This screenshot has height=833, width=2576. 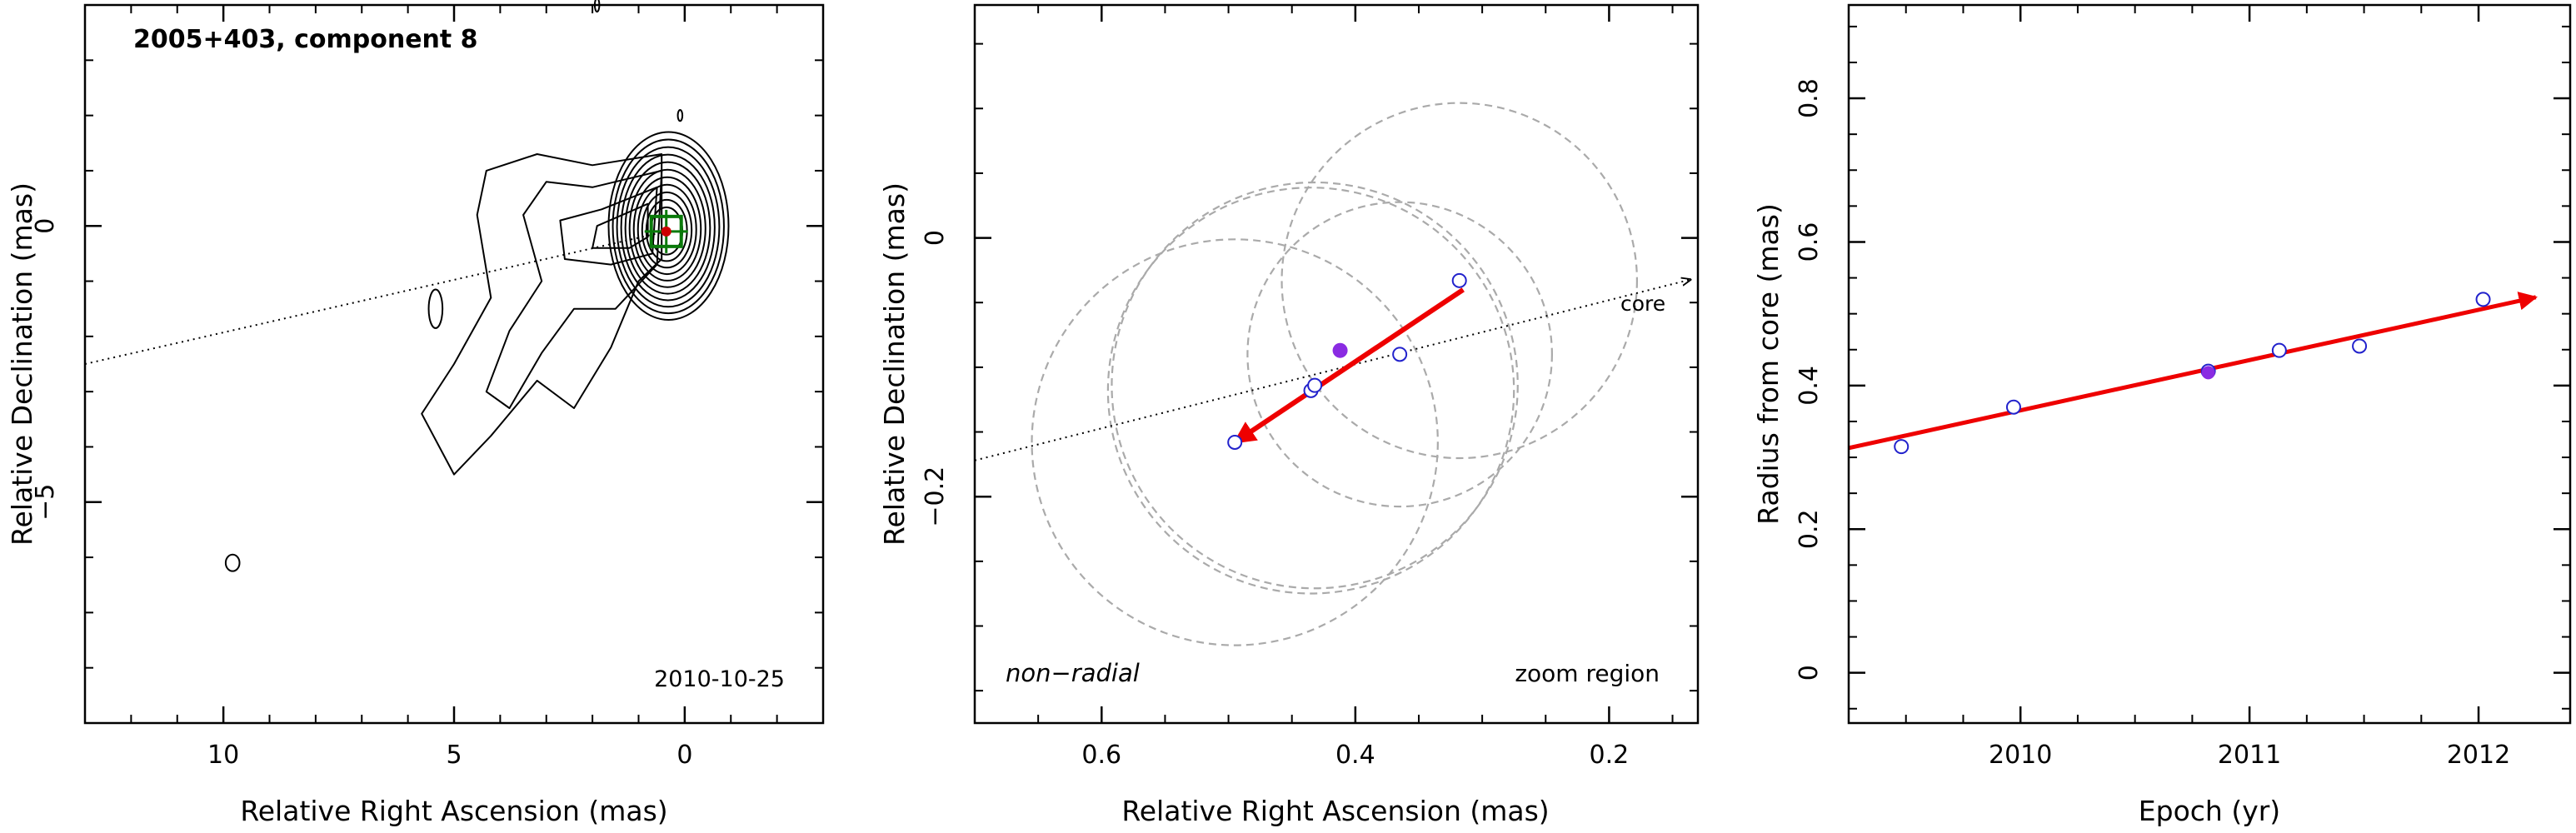 What do you see at coordinates (223, 755) in the screenshot?
I see `x-tick-label: 10` at bounding box center [223, 755].